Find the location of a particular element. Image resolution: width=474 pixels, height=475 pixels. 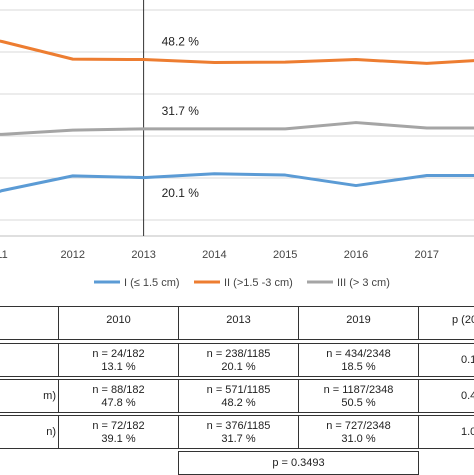

table-cell: n = 1187/2348 50.5 % is located at coordinates (358, 396).